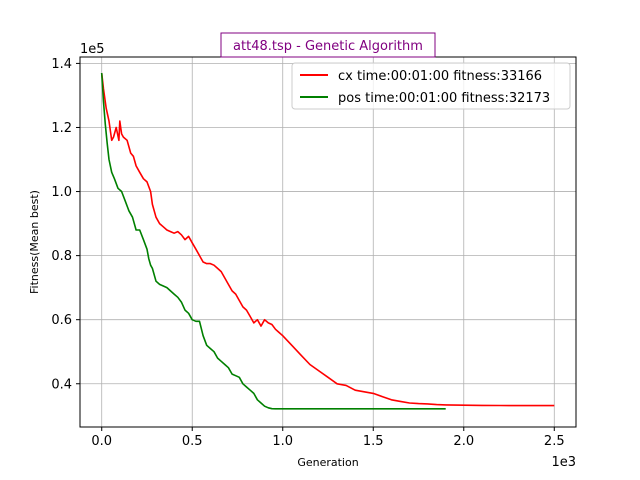 Image resolution: width=640 pixels, height=480 pixels. Describe the element at coordinates (92, 49) in the screenshot. I see `y-offset-label: 1e5` at that location.